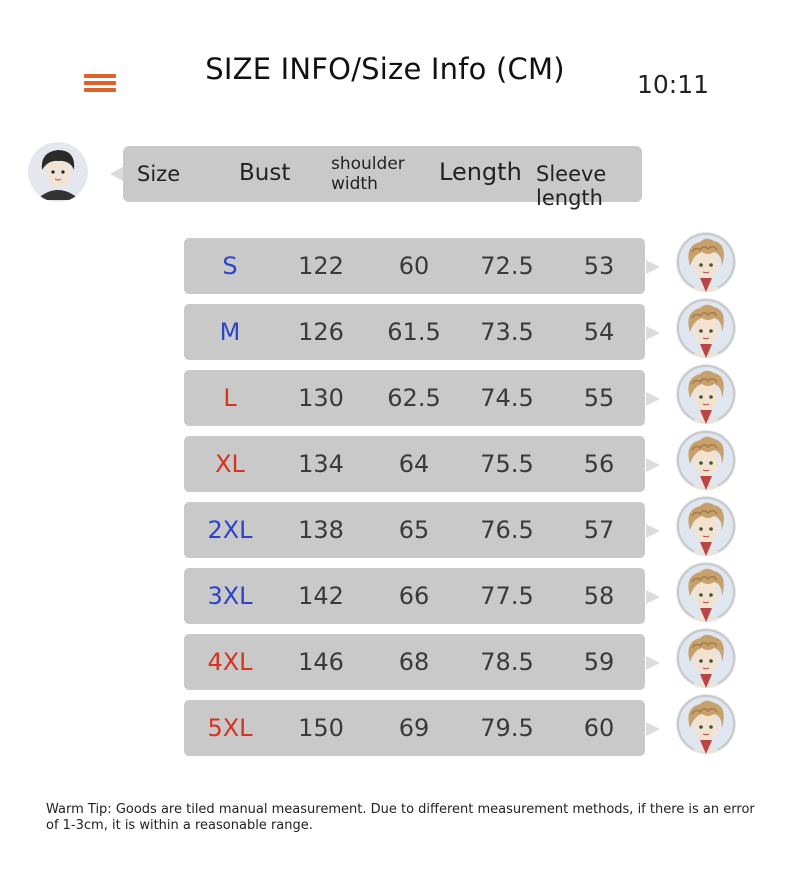 Image resolution: width=790 pixels, height=895 pixels. I want to click on bust-value: 134, so click(321, 464).